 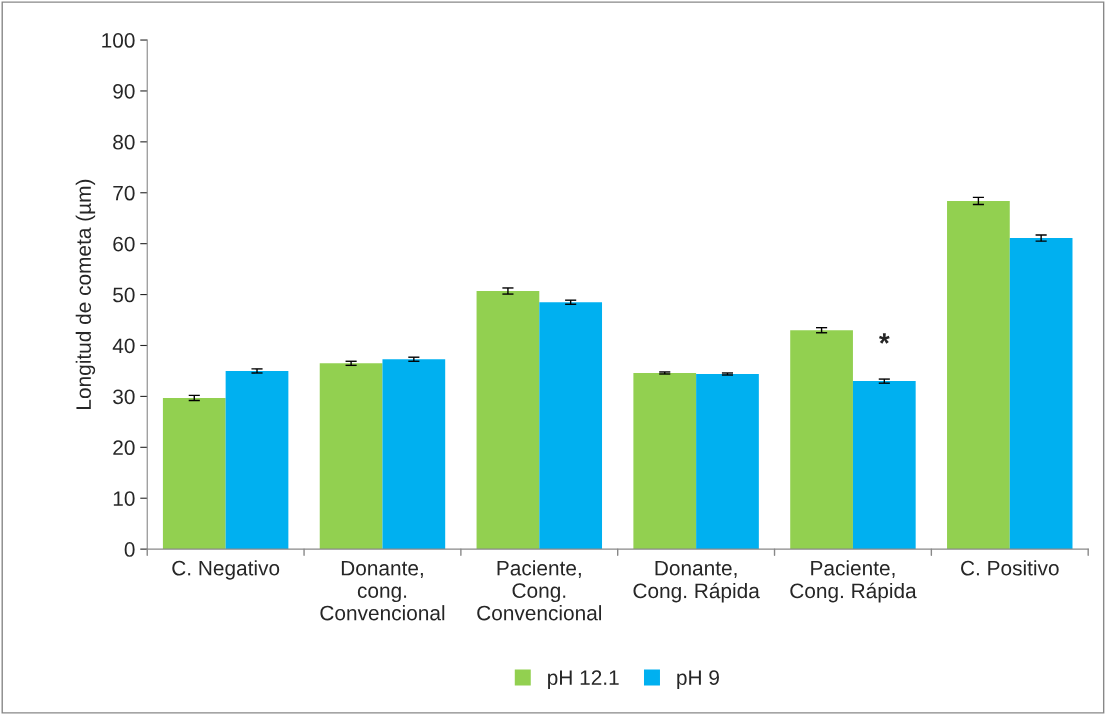 I want to click on y-axis-title: Longitud de cometa (µm), so click(x=85, y=294).